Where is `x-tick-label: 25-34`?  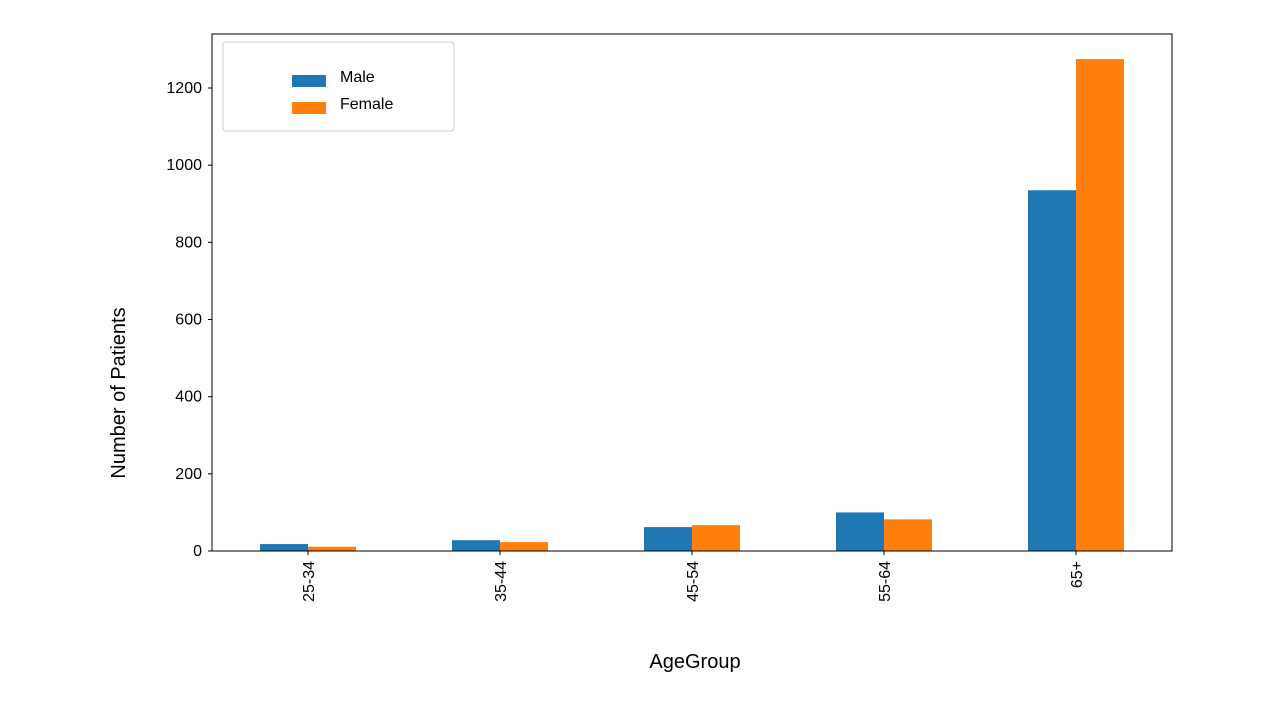 x-tick-label: 25-34 is located at coordinates (309, 581).